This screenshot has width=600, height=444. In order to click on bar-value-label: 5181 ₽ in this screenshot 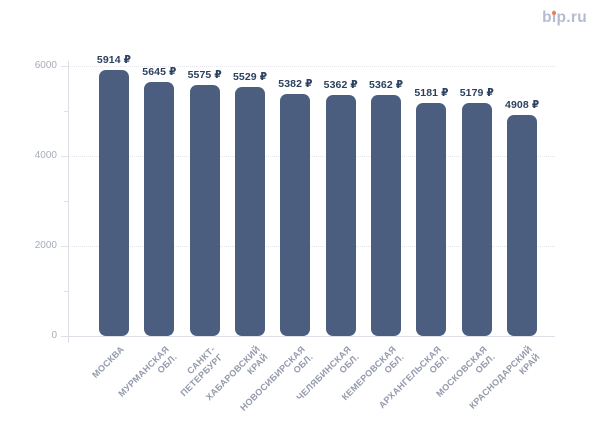, I will do `click(431, 92)`.